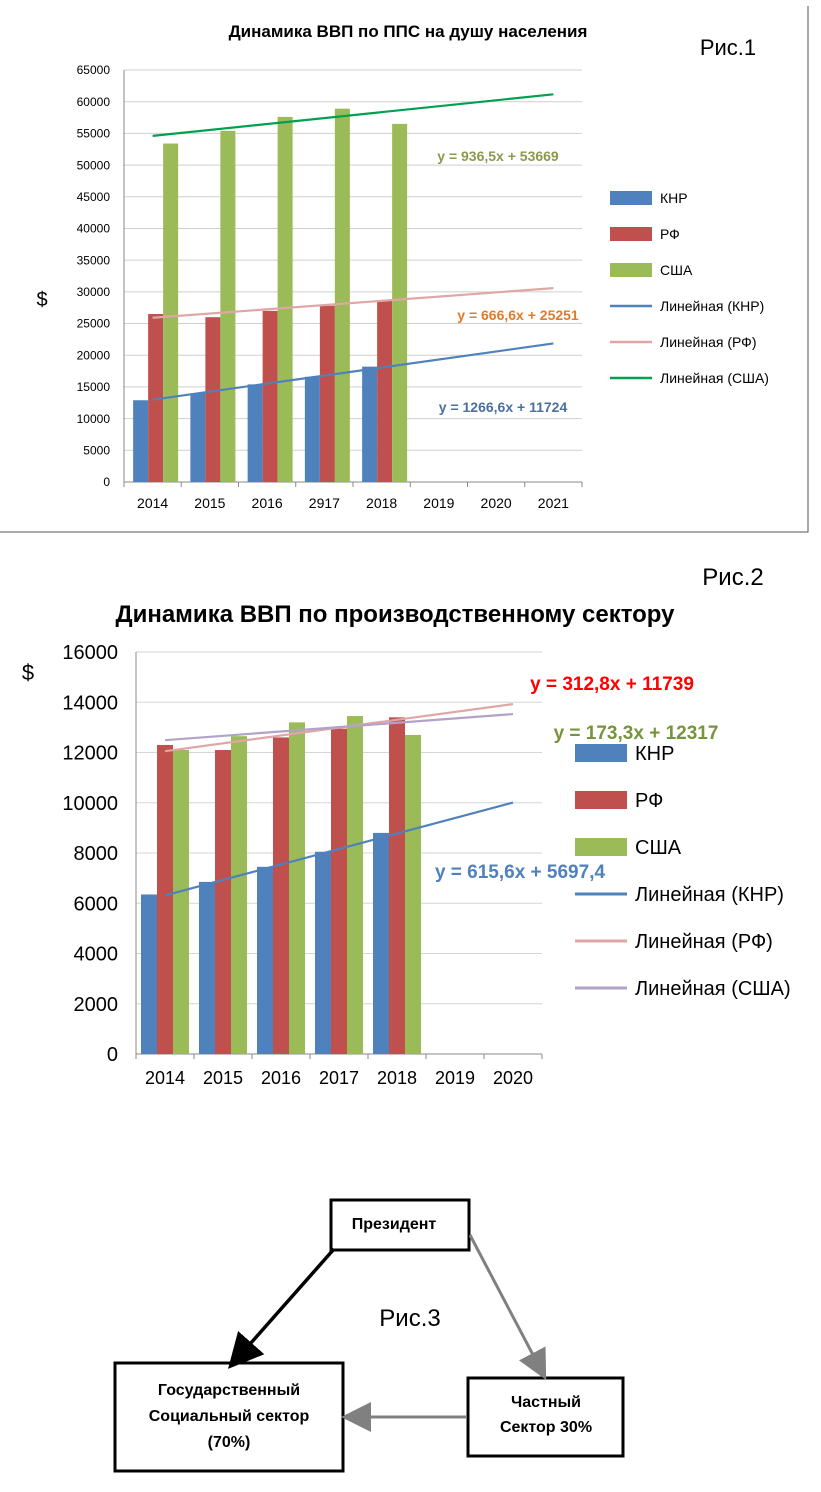  I want to click on figure-label: Рис.2, so click(732, 577).